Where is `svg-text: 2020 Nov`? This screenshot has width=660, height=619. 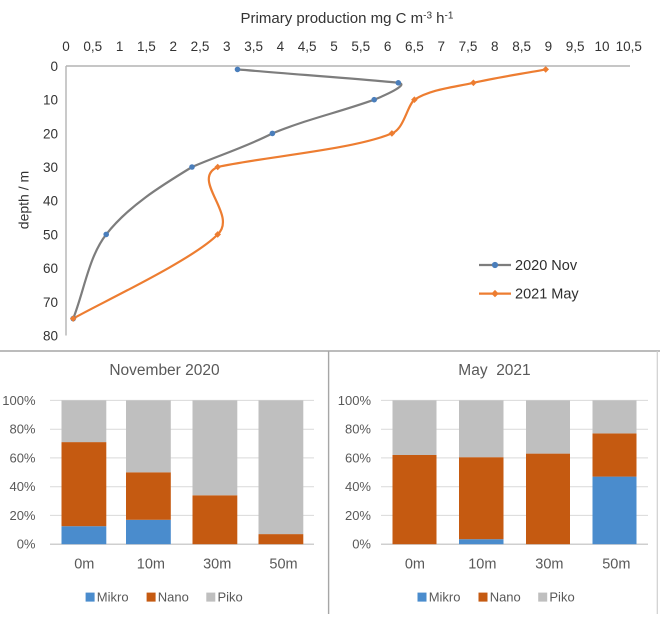
svg-text: 2020 Nov is located at coordinates (546, 266).